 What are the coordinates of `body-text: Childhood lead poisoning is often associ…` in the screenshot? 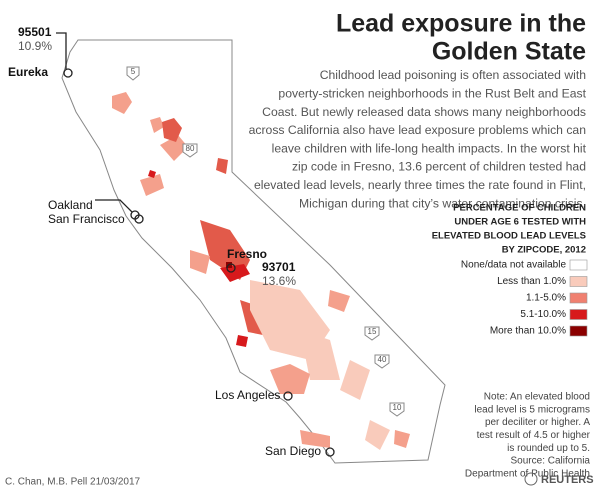 It's located at (453, 75).